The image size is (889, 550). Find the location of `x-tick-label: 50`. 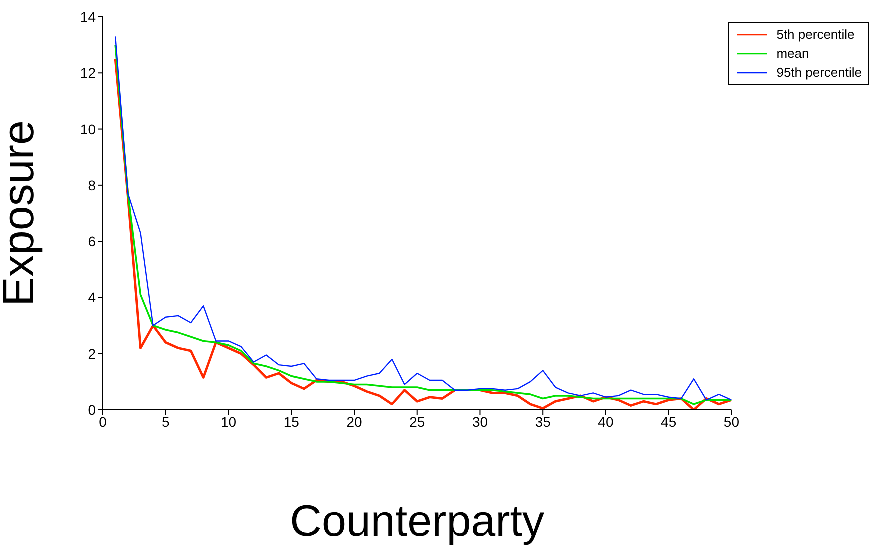

x-tick-label: 50 is located at coordinates (732, 422).